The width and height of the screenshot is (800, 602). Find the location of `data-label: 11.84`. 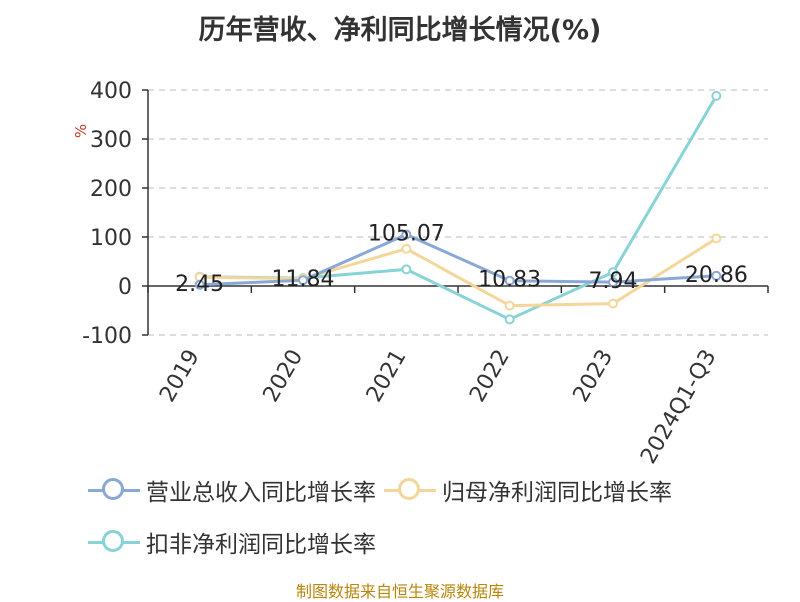

data-label: 11.84 is located at coordinates (303, 279).